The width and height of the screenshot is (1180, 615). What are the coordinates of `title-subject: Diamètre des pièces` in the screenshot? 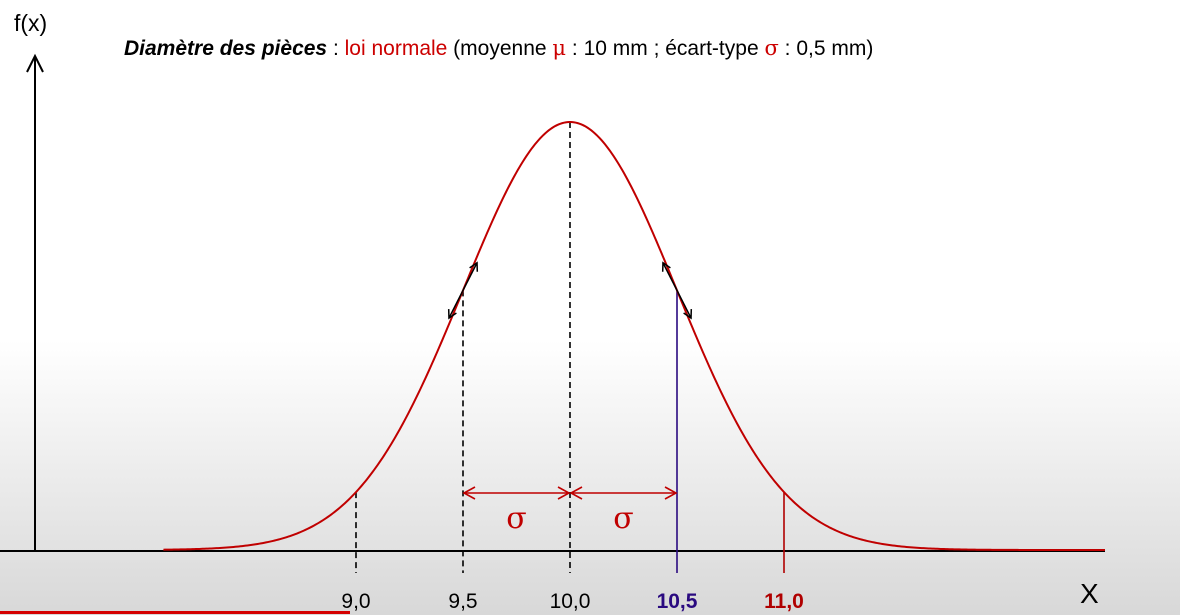 It's located at (226, 48).